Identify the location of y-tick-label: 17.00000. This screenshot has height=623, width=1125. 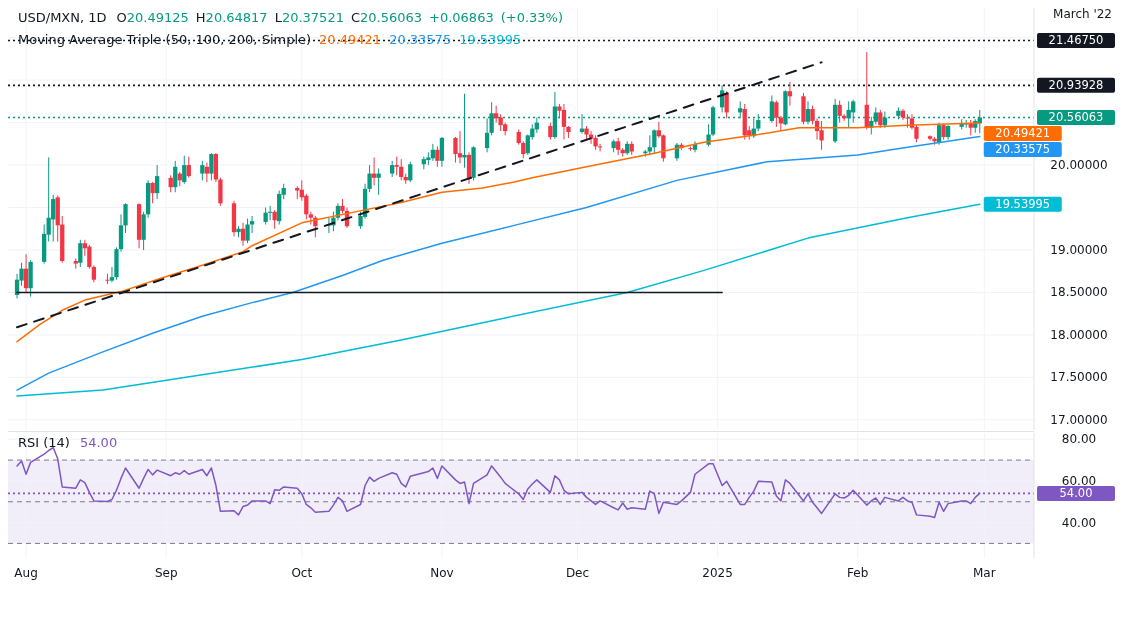
(1079, 419).